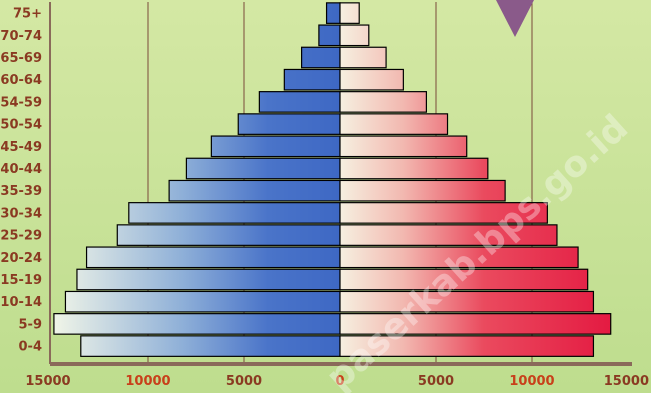  Describe the element at coordinates (21, 80) in the screenshot. I see `y-tick-label: 60-64` at that location.